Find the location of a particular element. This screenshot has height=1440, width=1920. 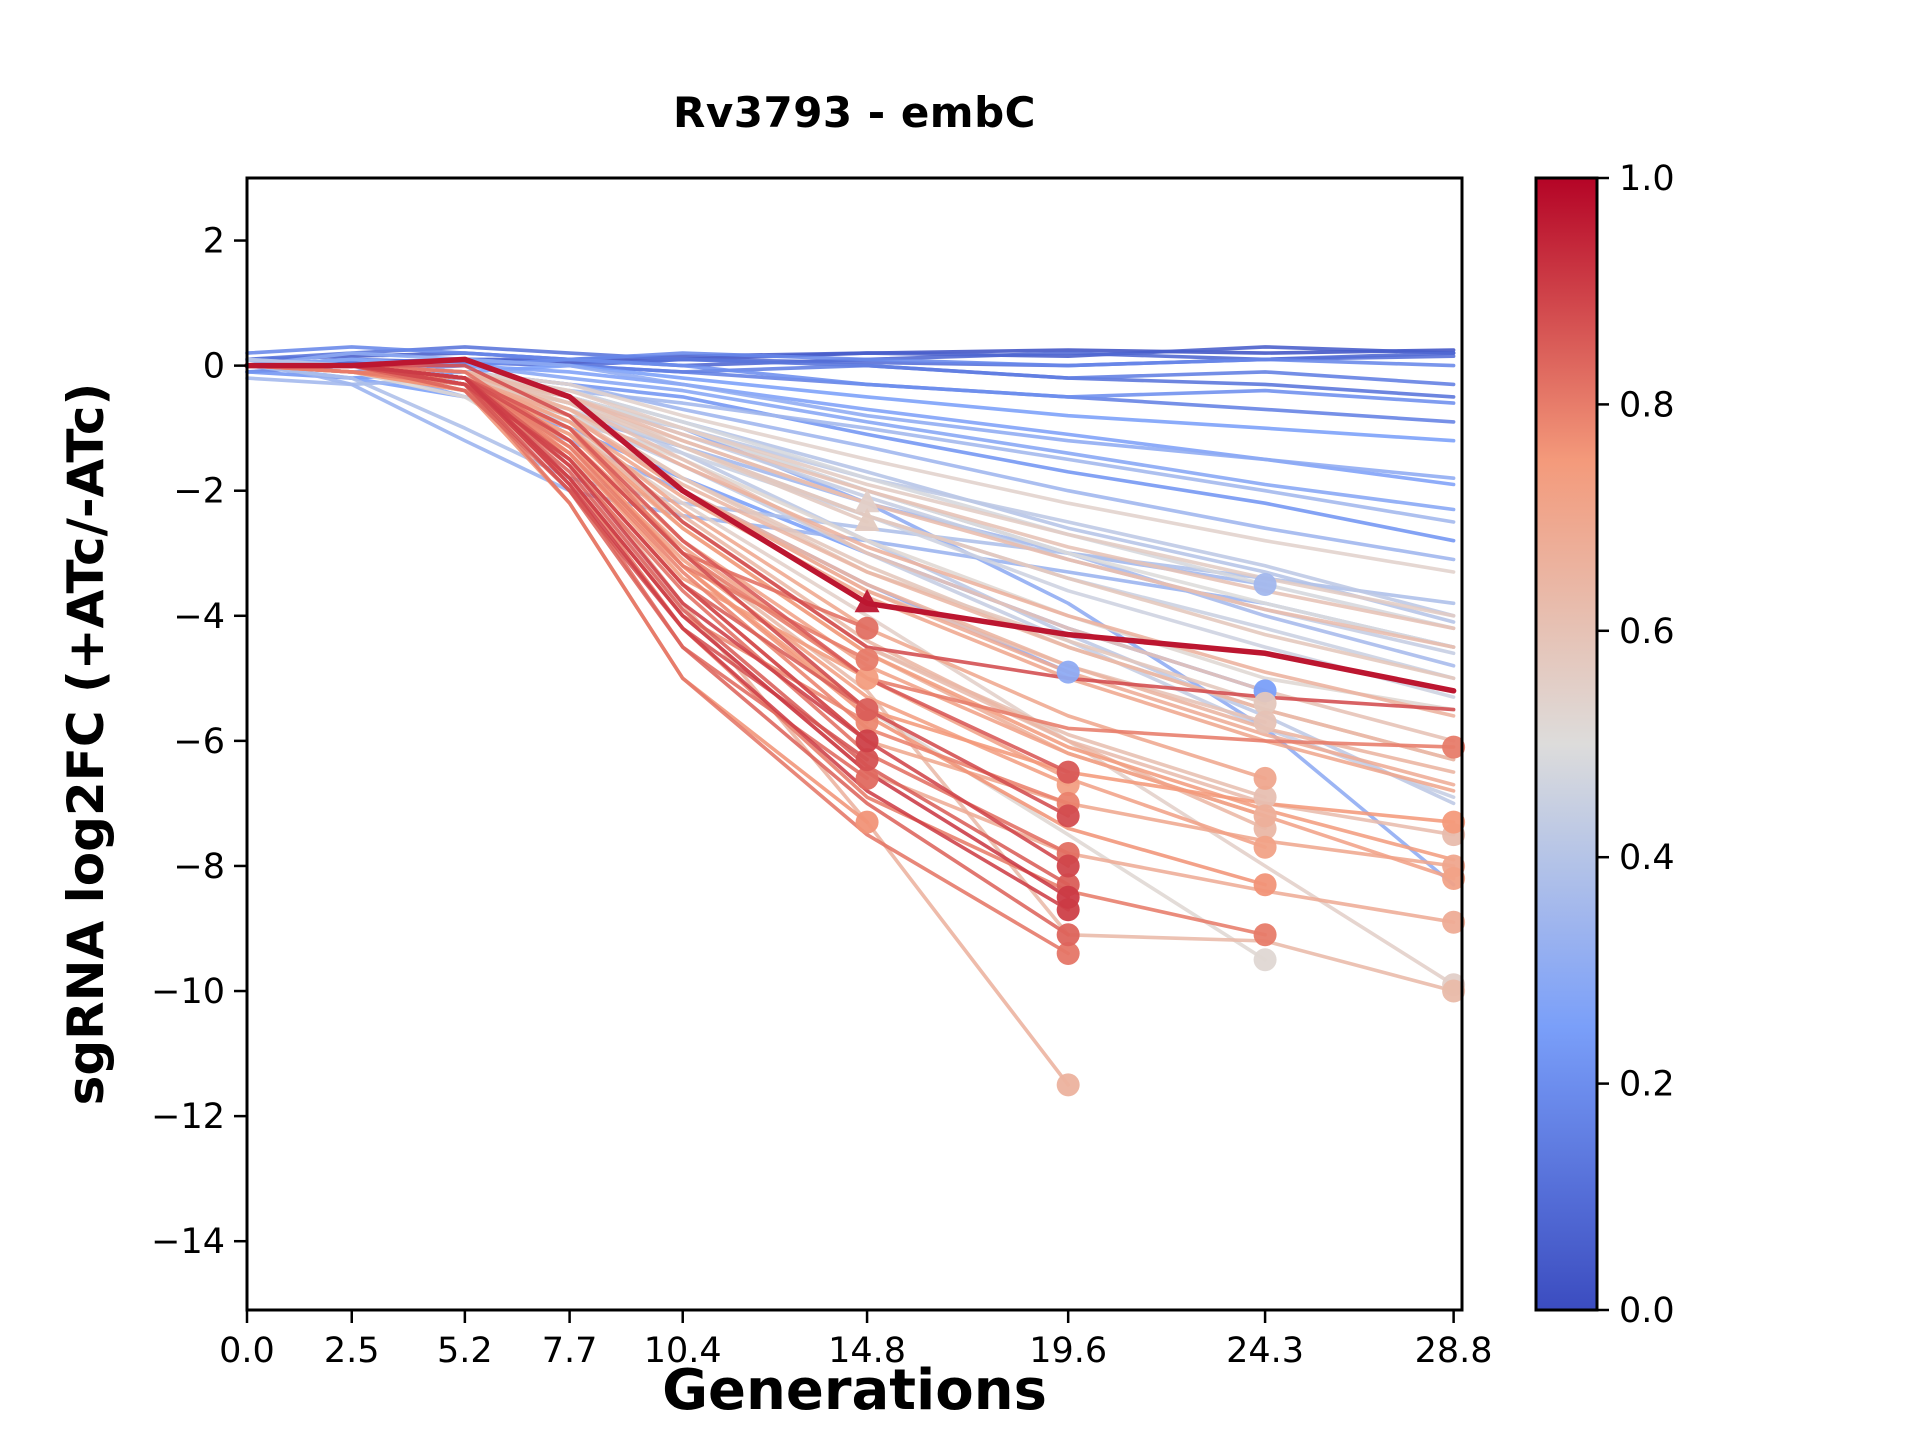

colorbar-tick-label: 0.2 is located at coordinates (1647, 1085).